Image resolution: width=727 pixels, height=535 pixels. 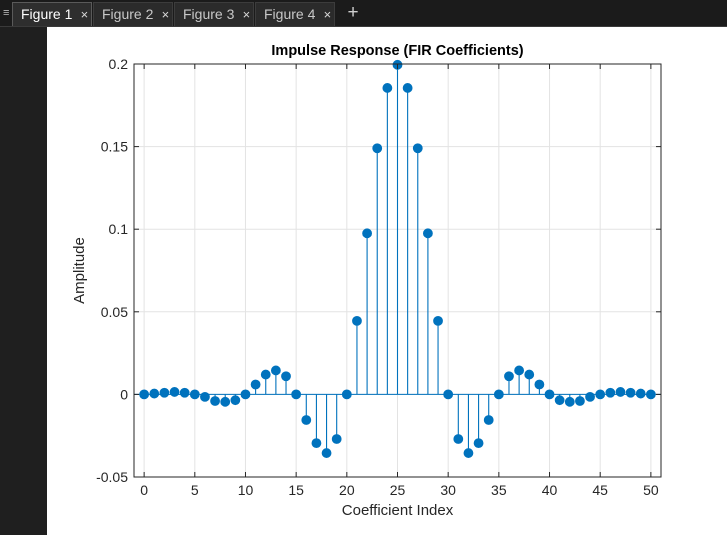 I want to click on x-tick-label: 40, so click(x=550, y=490).